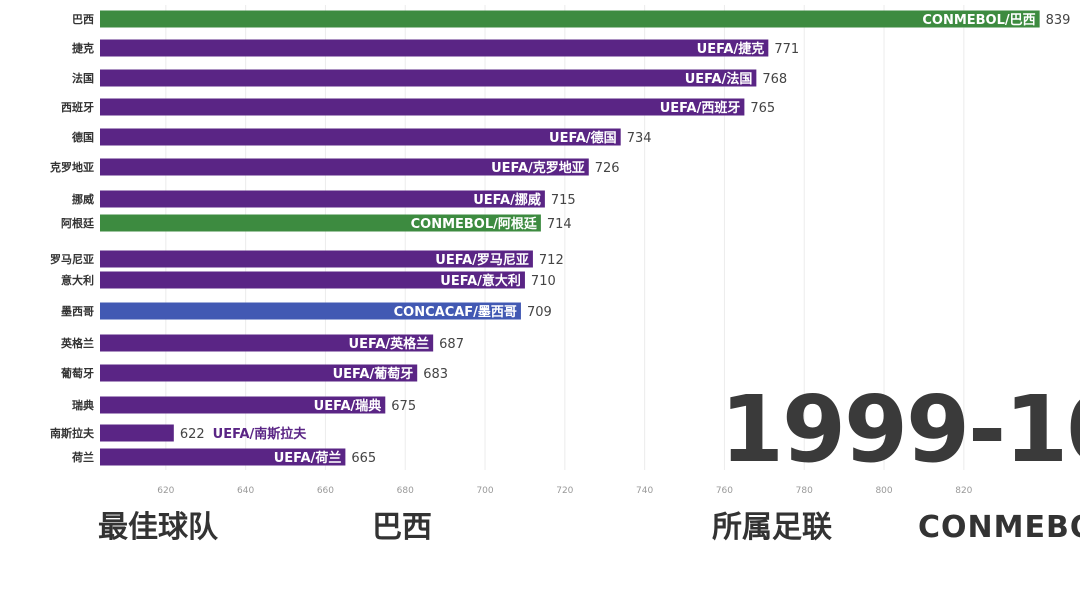  Describe the element at coordinates (804, 491) in the screenshot. I see `x-tick-label: 780` at that location.